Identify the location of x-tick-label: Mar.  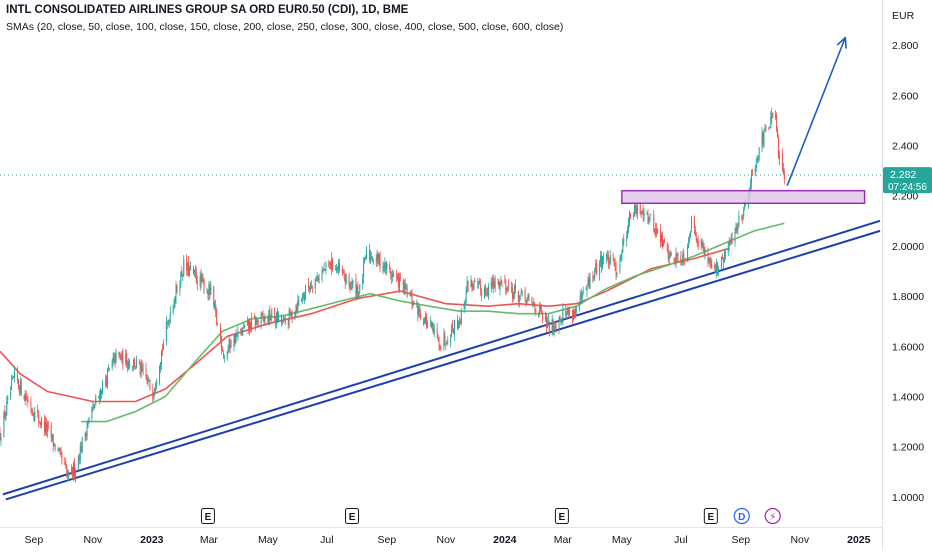
(209, 540).